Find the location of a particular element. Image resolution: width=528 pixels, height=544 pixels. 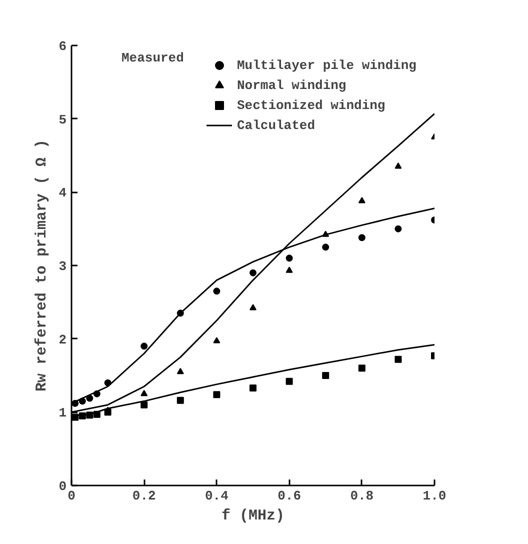

x-axis-title: f (MHz) is located at coordinates (253, 516).